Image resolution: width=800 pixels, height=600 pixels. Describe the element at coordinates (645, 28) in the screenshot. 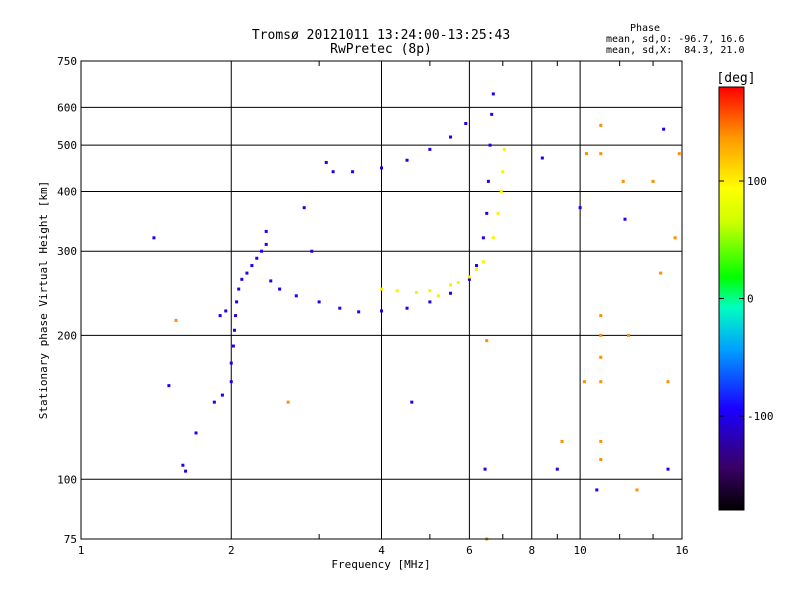

I see `phase-header-title: Phase` at that location.